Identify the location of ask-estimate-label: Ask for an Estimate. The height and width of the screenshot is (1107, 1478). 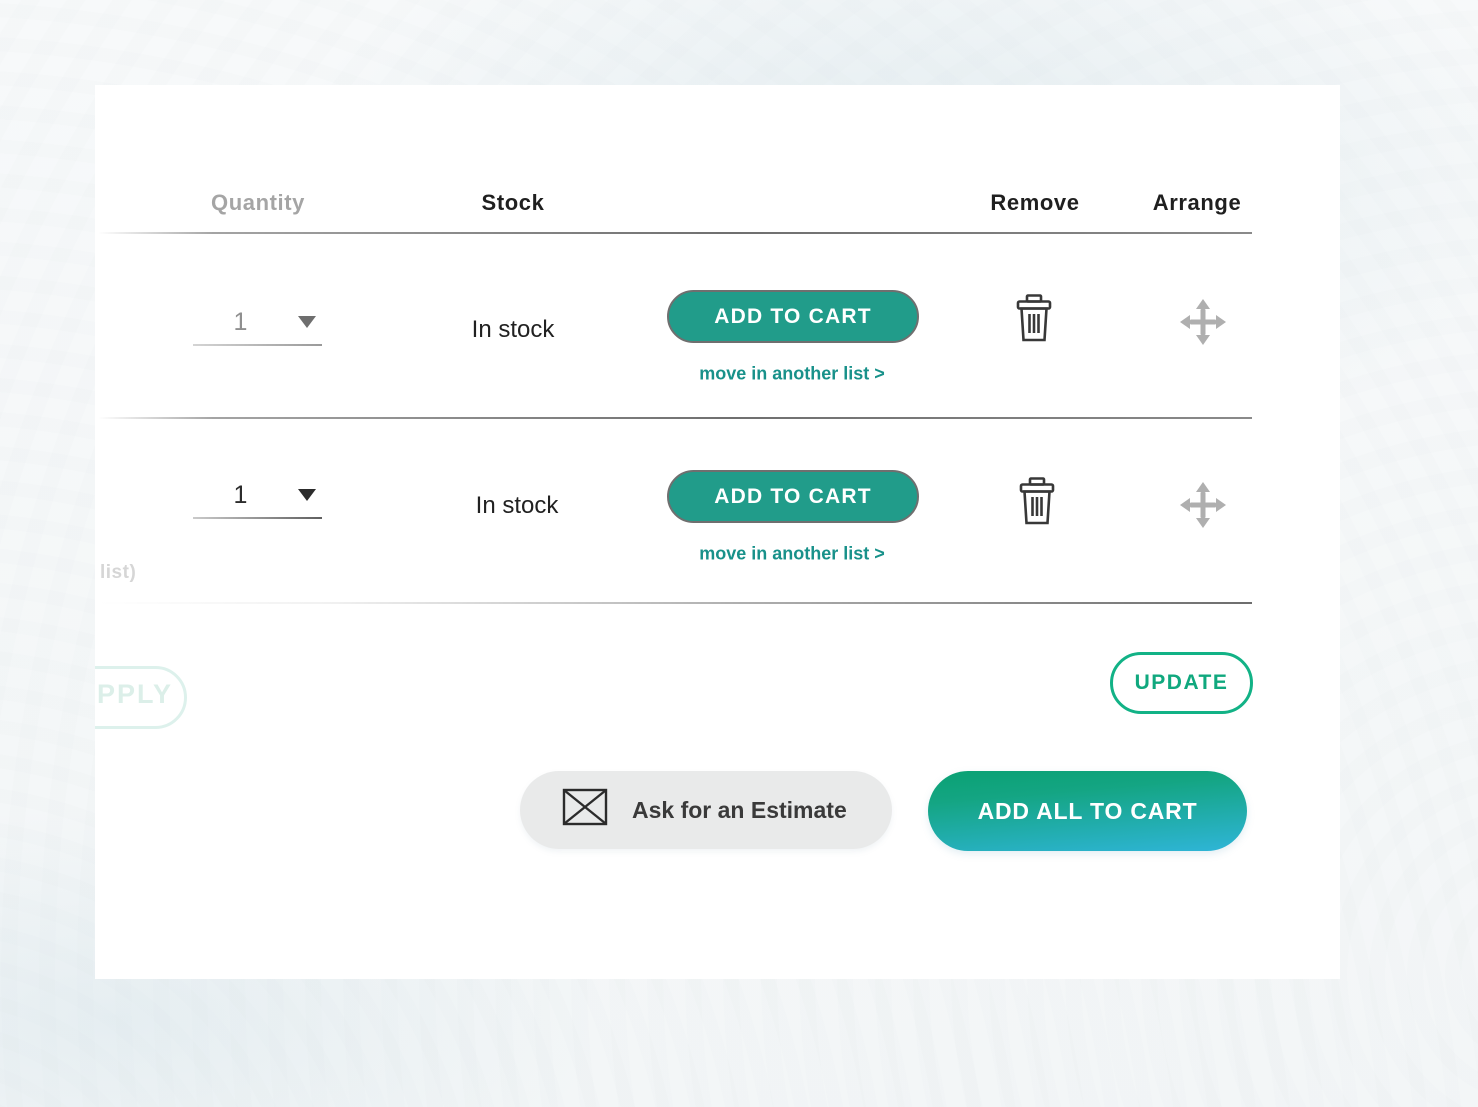
(739, 809).